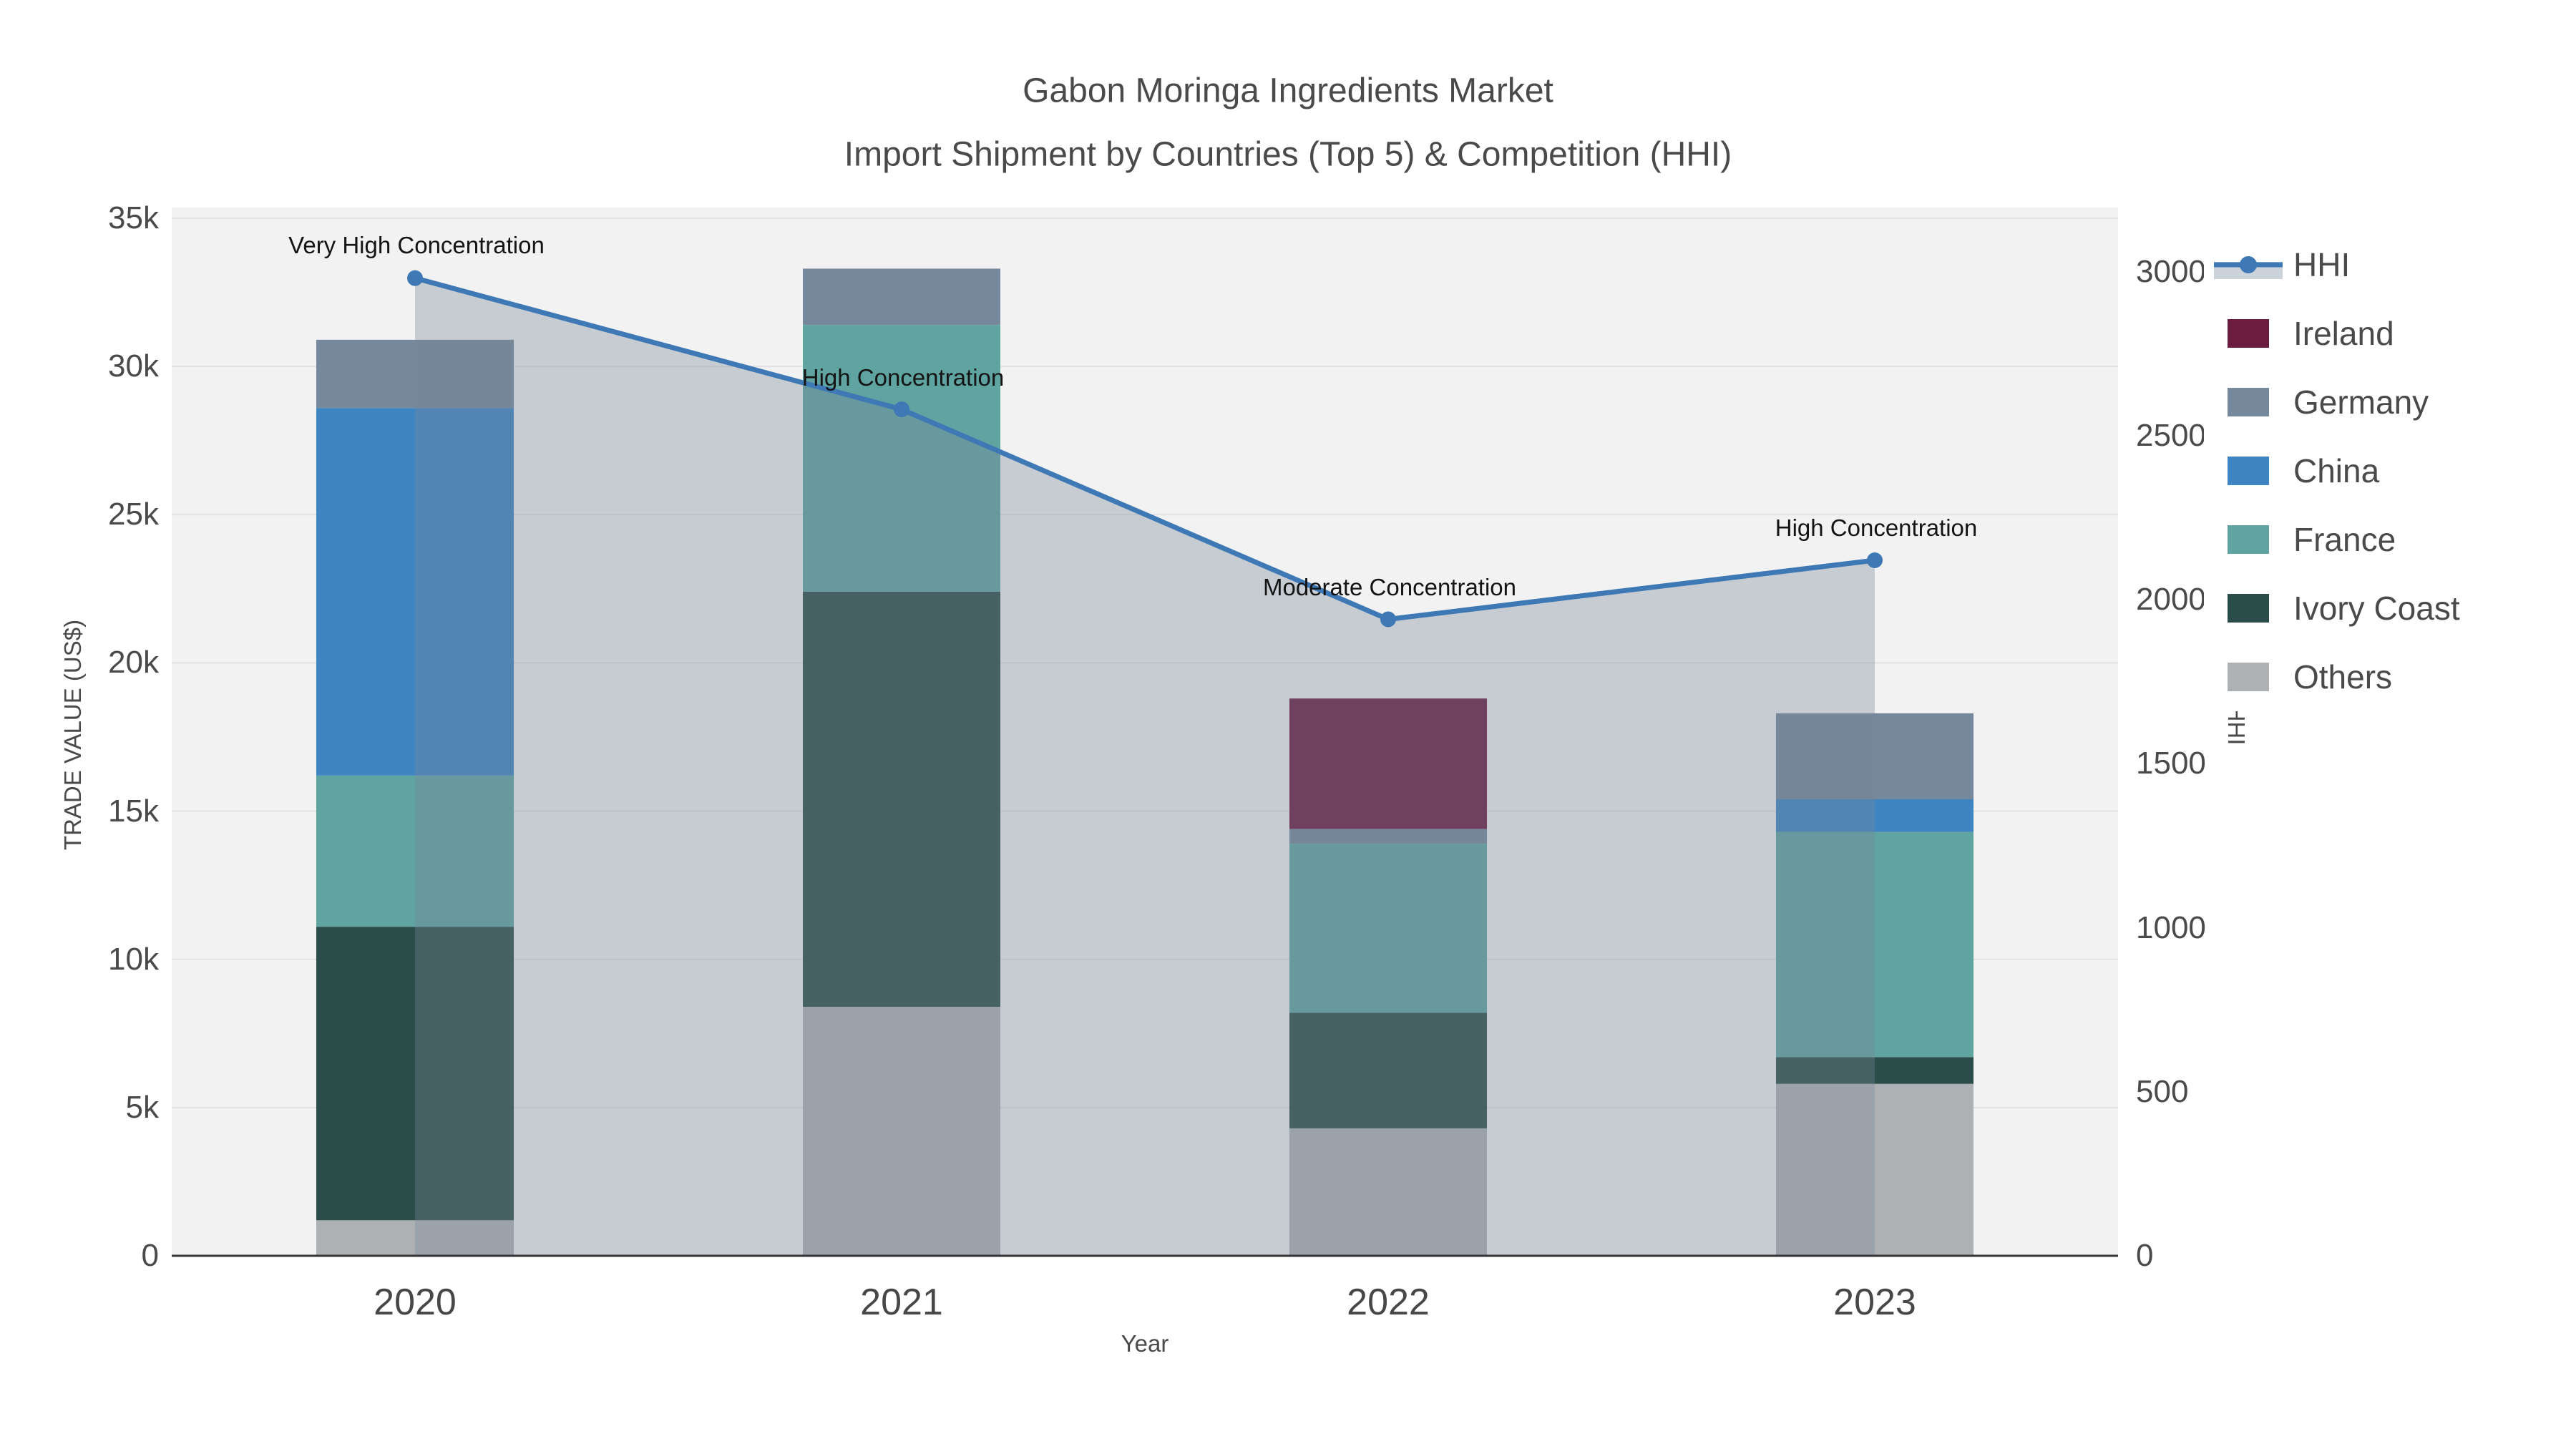 The width and height of the screenshot is (2576, 1449). Describe the element at coordinates (1875, 560) in the screenshot. I see `hhi-marker-2023` at that location.